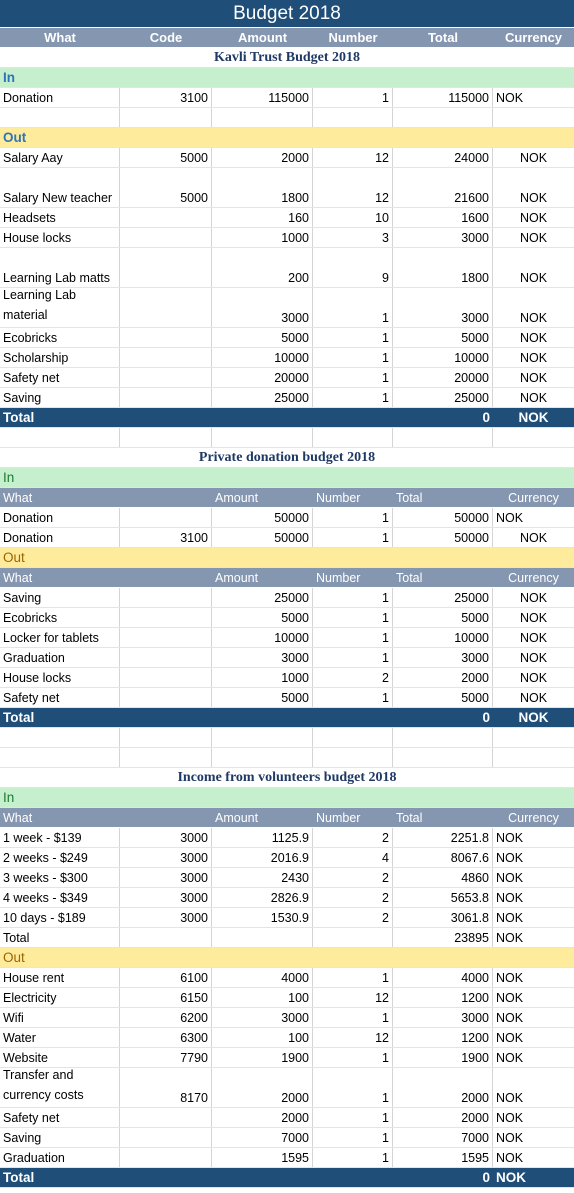 This screenshot has width=574, height=1193. I want to click on cell-amount: 1595, so click(262, 1157).